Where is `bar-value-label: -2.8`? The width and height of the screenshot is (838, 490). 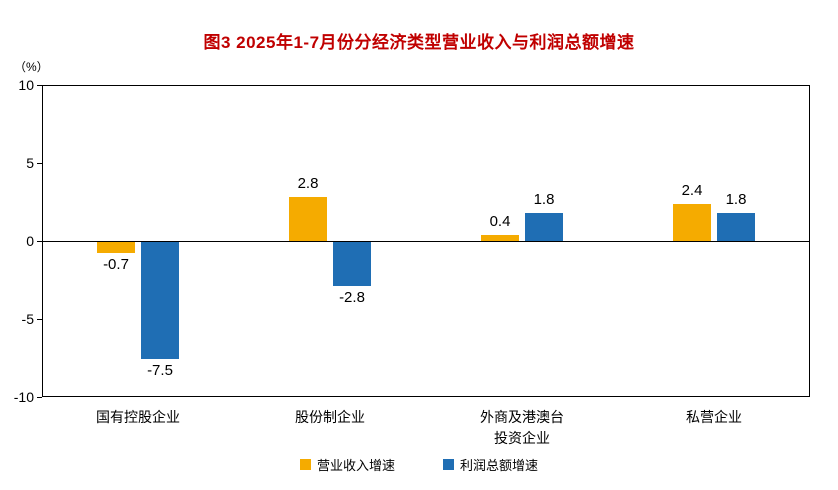
bar-value-label: -2.8 is located at coordinates (352, 297).